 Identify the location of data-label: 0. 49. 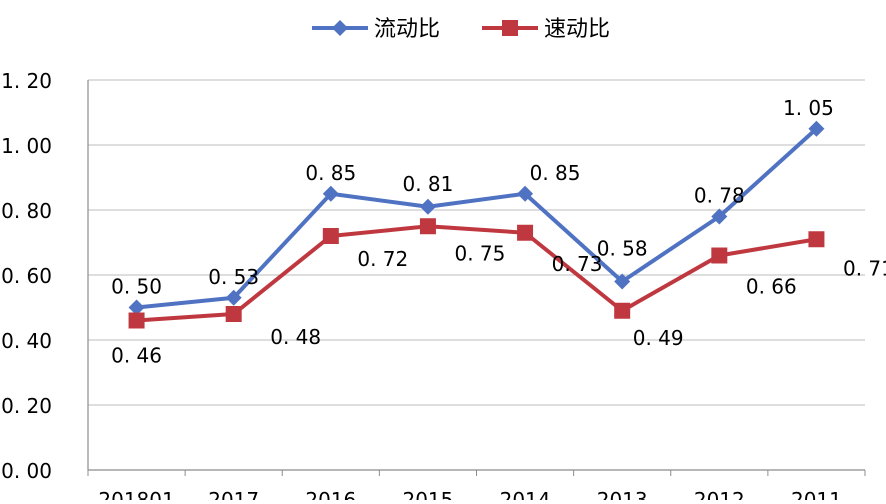
(658, 338).